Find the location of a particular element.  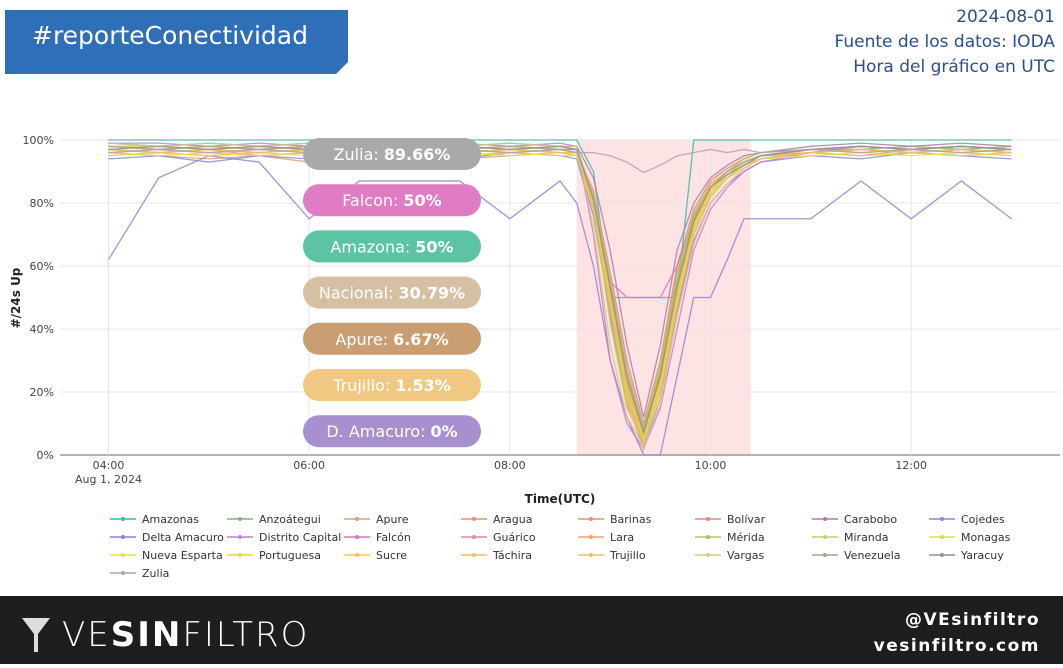

x-tick-label: 04:00 is located at coordinates (109, 465).